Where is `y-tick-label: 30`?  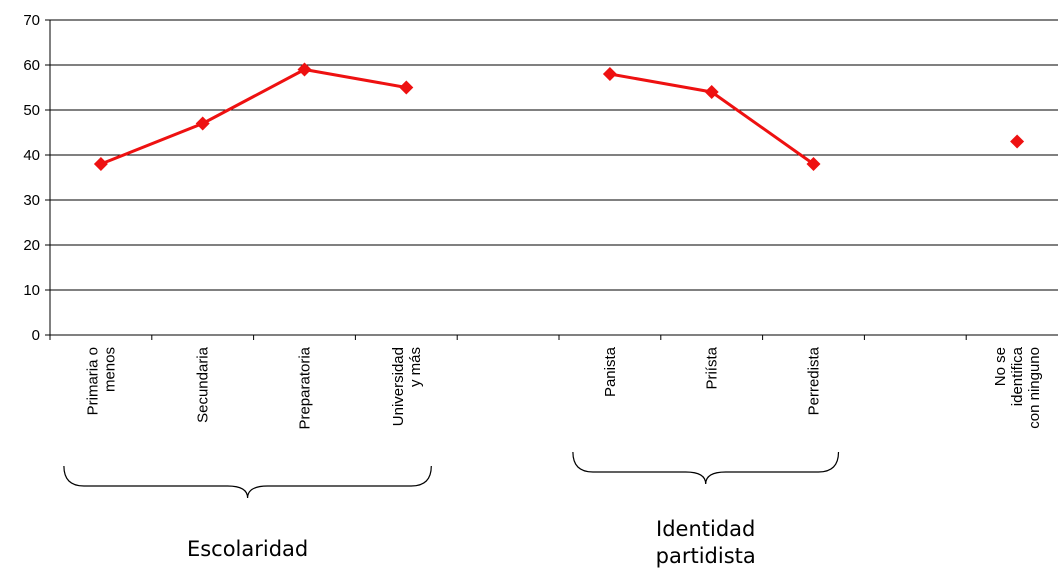
y-tick-label: 30 is located at coordinates (31, 200).